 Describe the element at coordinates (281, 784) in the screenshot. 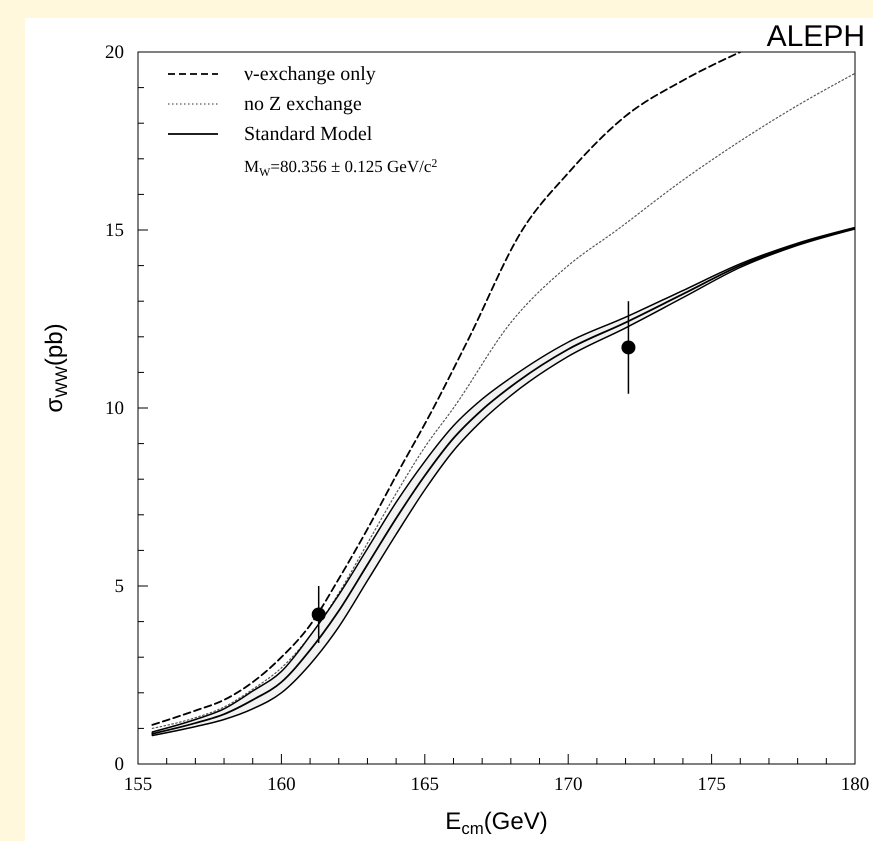

I see `x-tick-label: 160` at that location.